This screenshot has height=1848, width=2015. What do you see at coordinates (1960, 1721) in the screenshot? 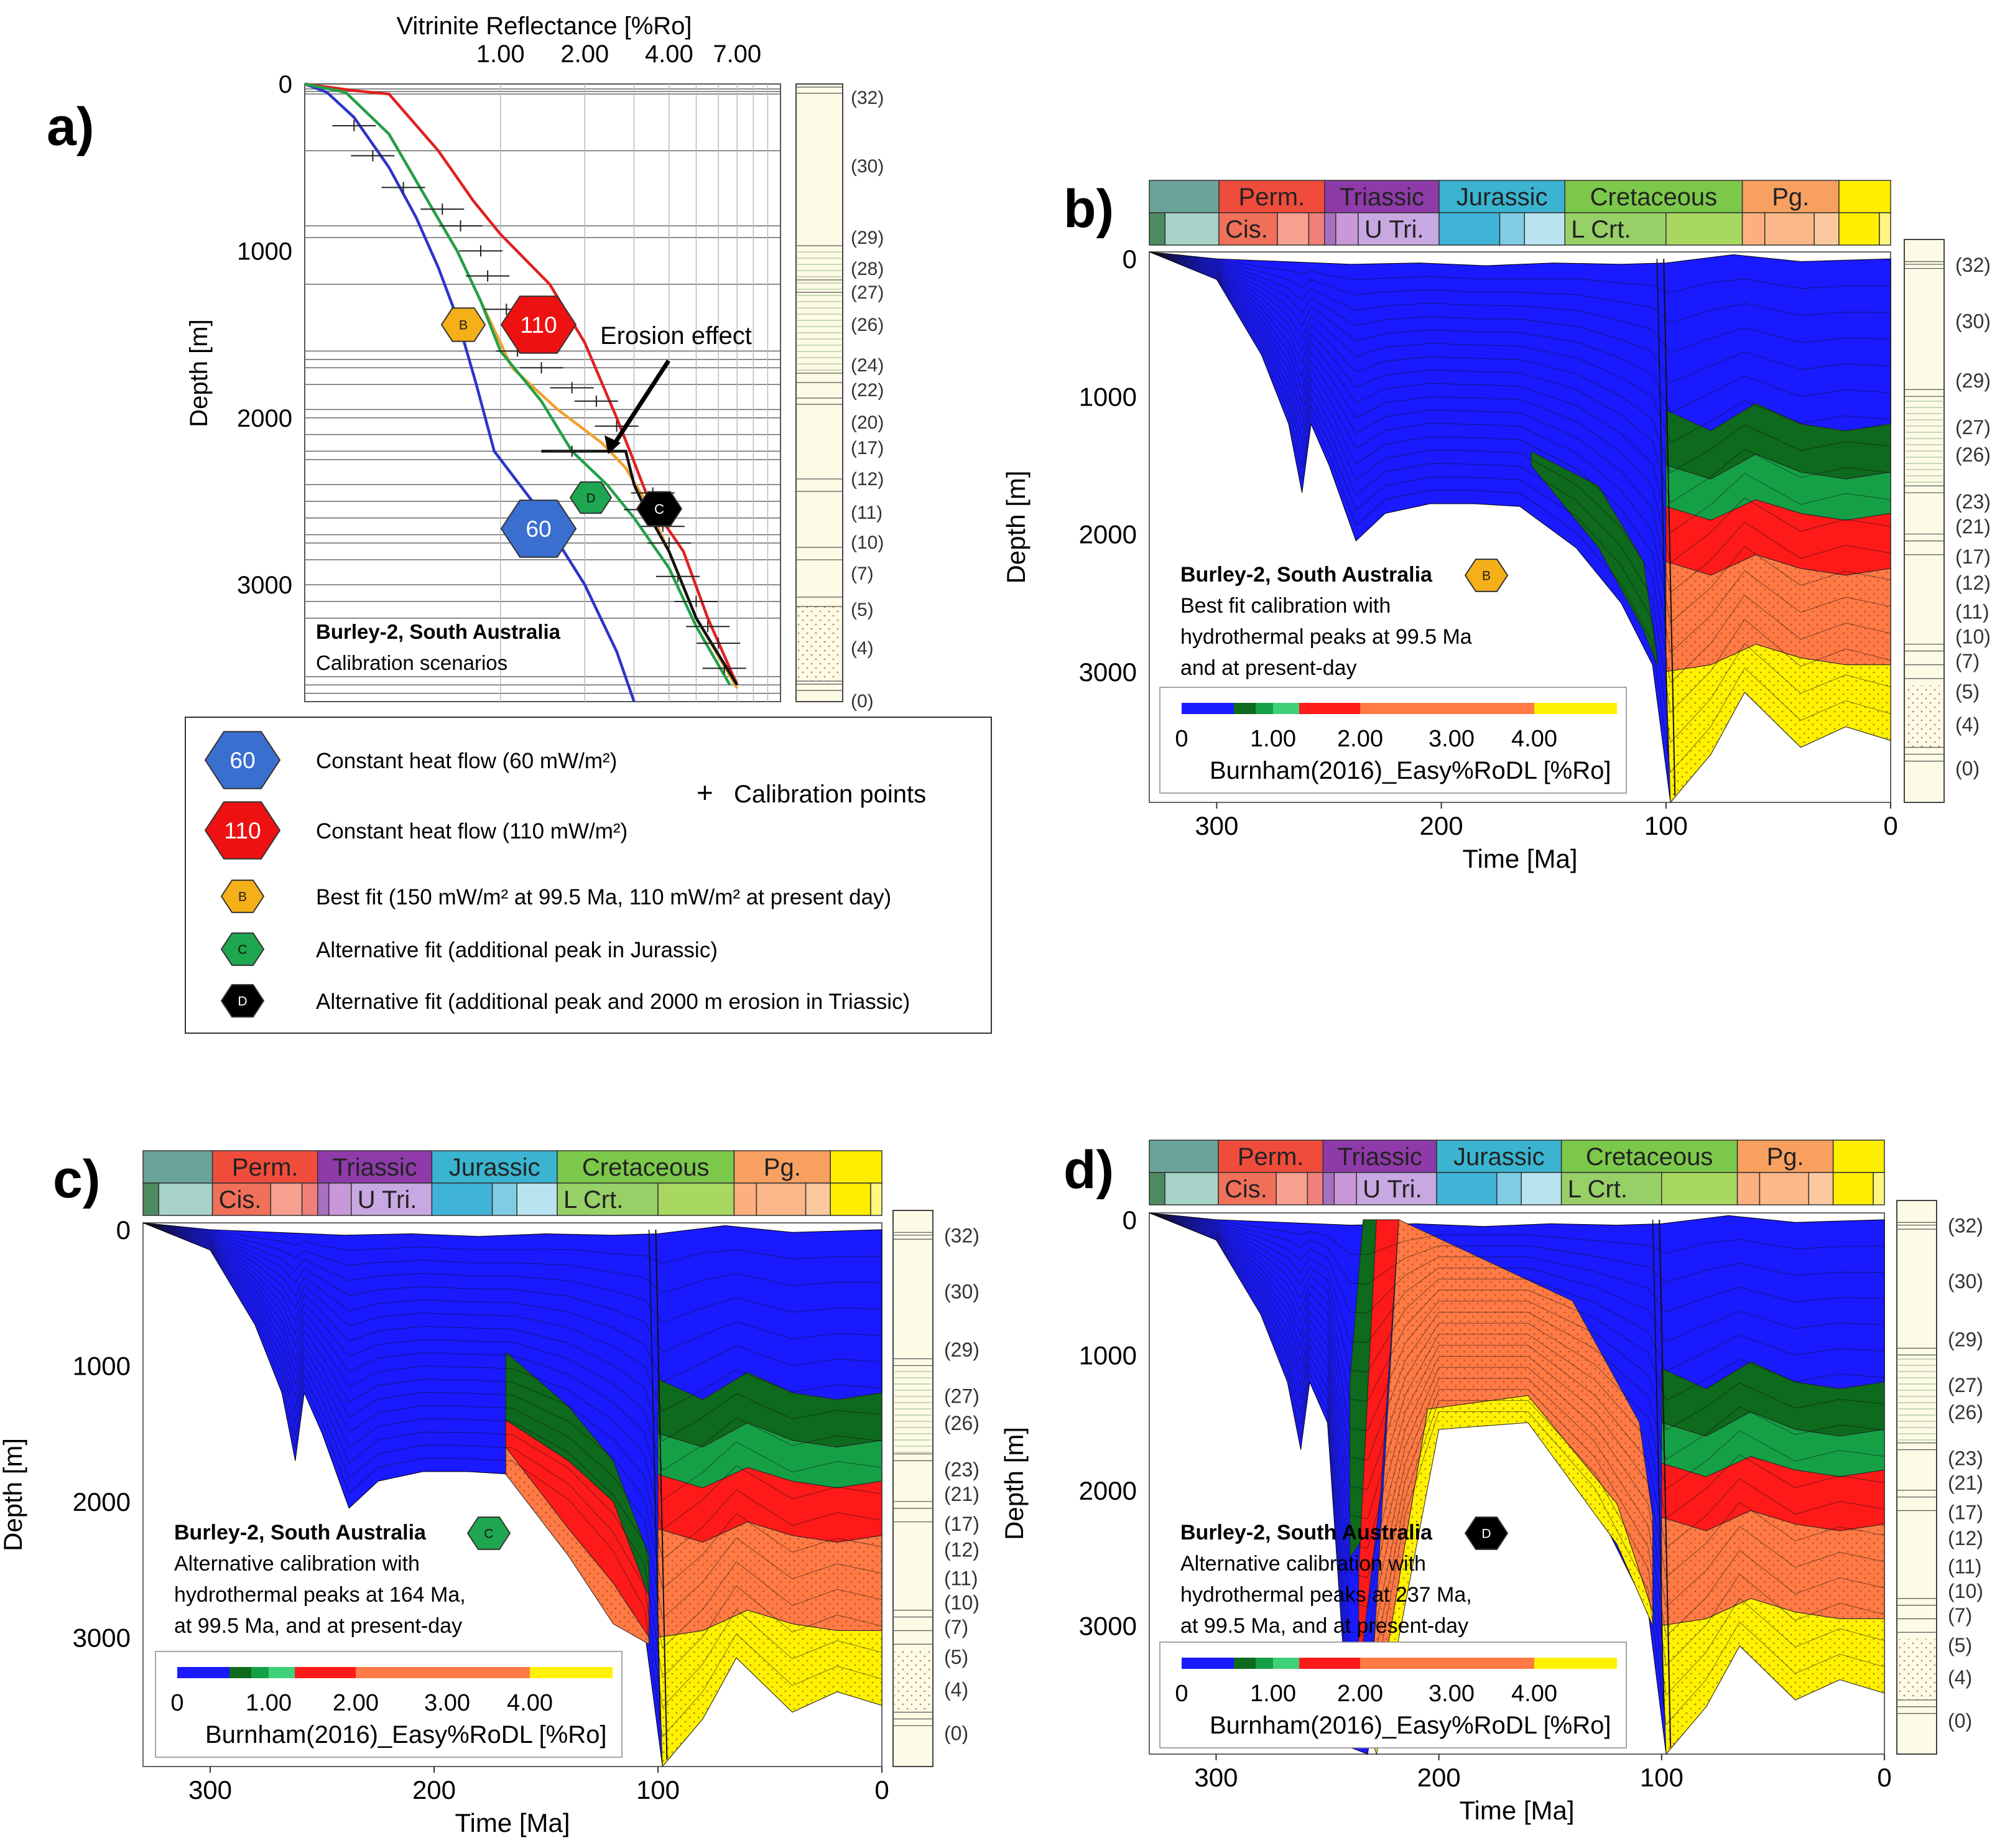
I see `layer-label: (0)` at bounding box center [1960, 1721].